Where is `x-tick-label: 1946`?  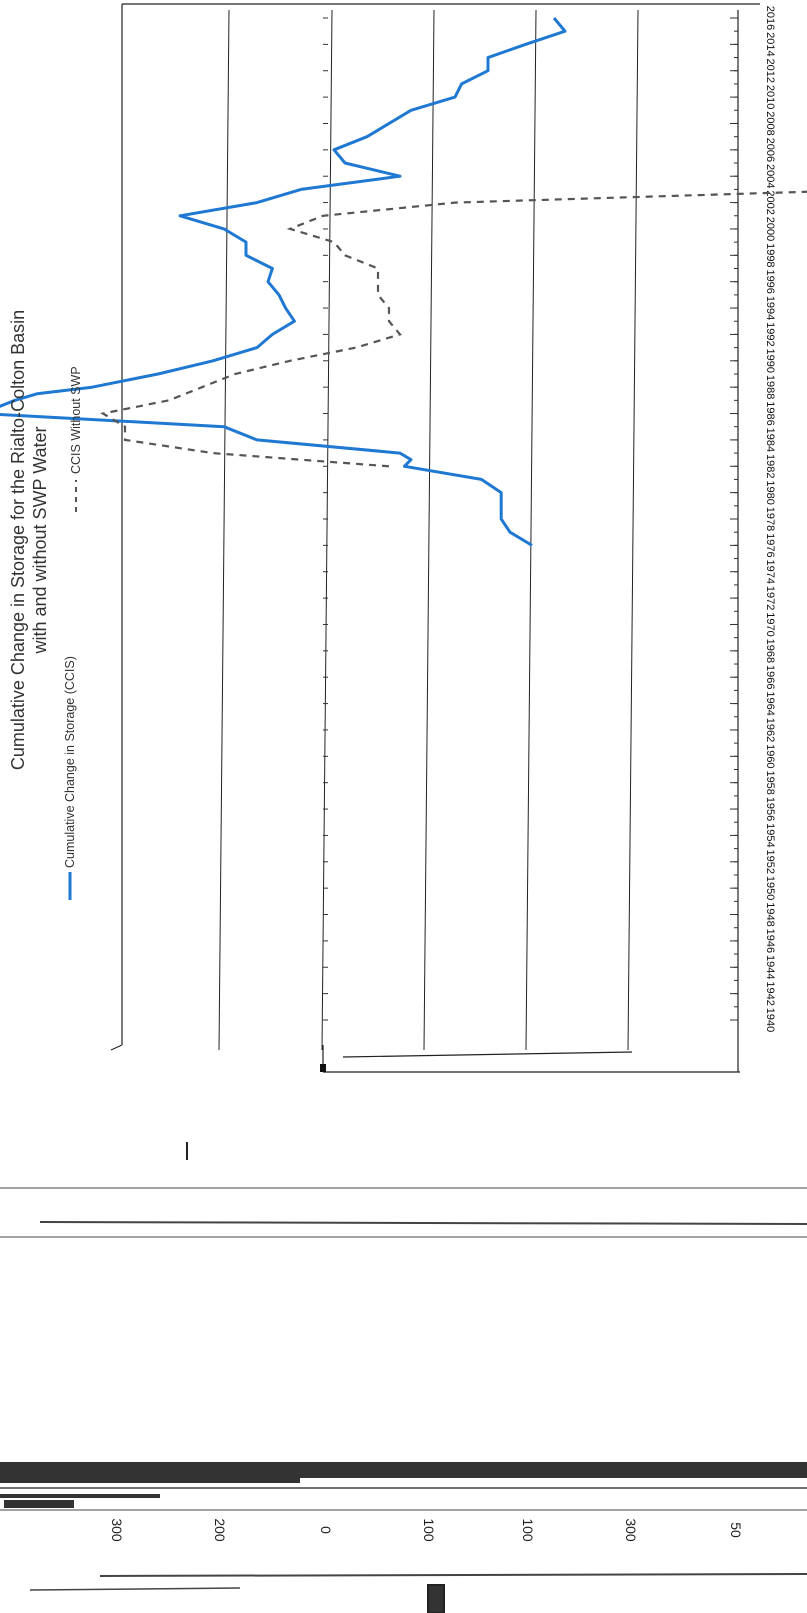 x-tick-label: 1946 is located at coordinates (770, 941).